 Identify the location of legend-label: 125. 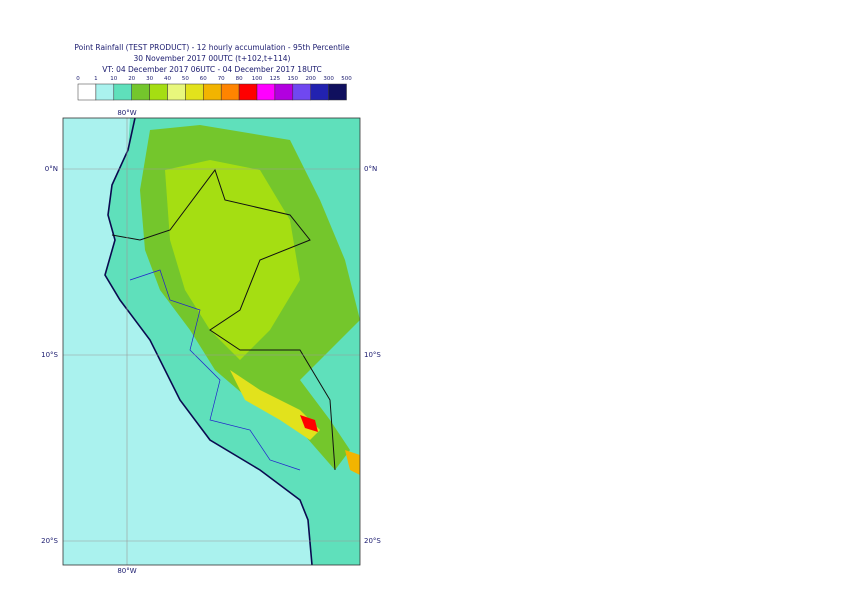
(275, 79).